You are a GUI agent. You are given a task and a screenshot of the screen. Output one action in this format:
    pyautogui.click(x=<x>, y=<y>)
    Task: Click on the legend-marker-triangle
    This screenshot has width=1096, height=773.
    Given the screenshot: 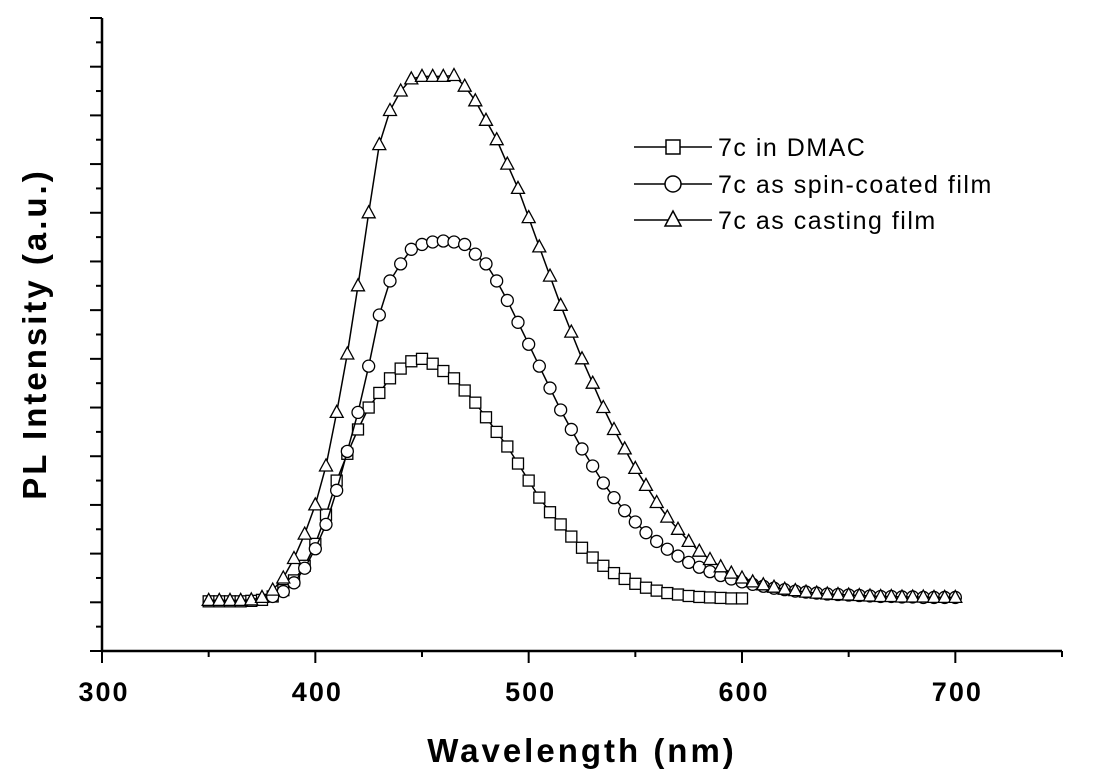 What is the action you would take?
    pyautogui.click(x=673, y=218)
    